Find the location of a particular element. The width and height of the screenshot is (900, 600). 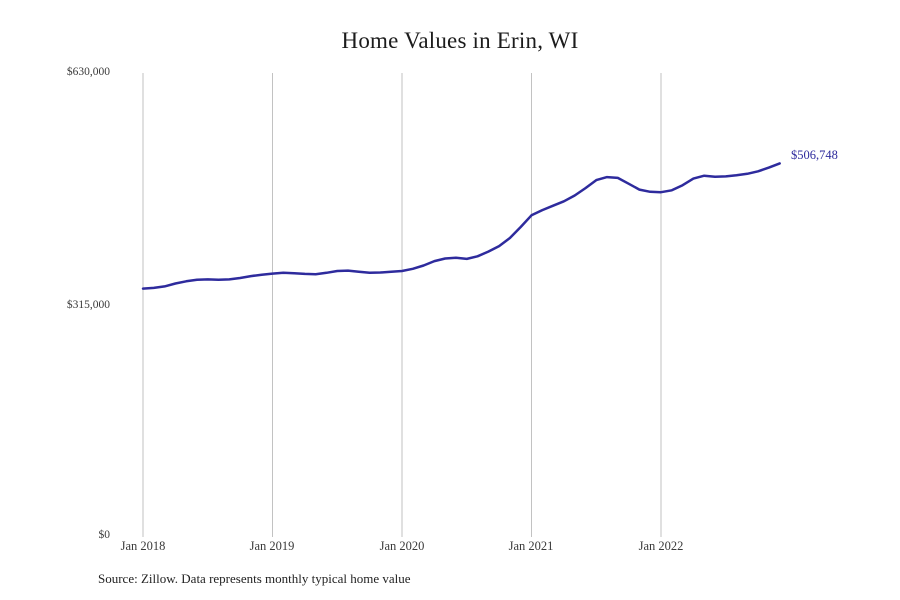

x-axis-tick-jan-2020: Jan 2020 is located at coordinates (402, 546).